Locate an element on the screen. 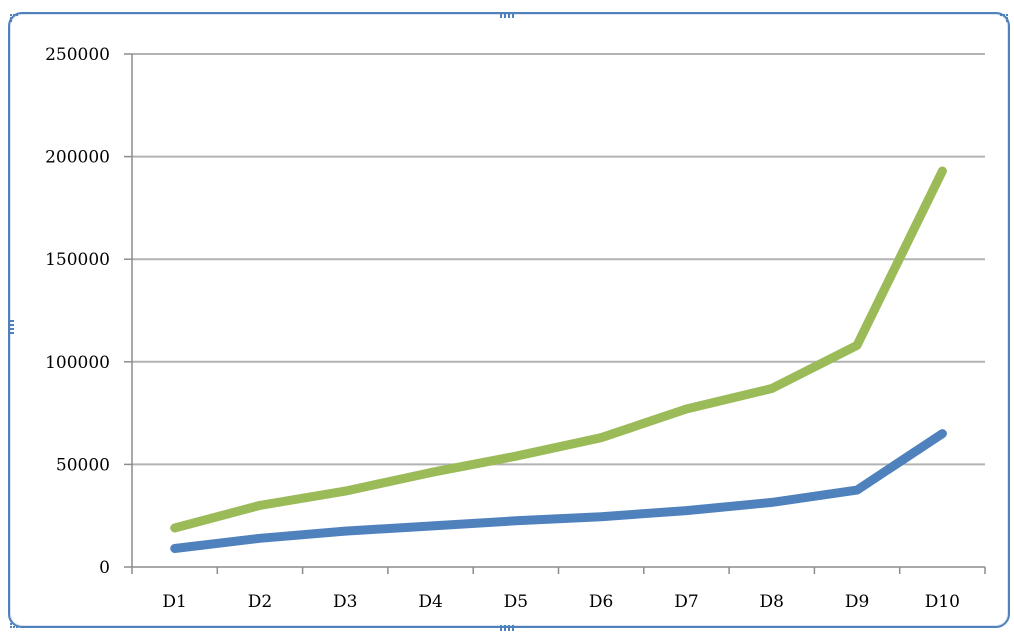 The image size is (1014, 634). x-tick-label: D9 is located at coordinates (857, 602).